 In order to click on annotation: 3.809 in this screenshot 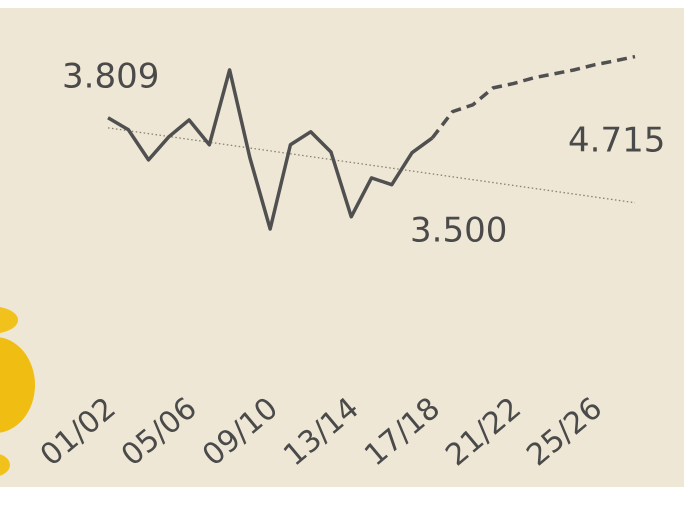, I will do `click(110, 77)`.